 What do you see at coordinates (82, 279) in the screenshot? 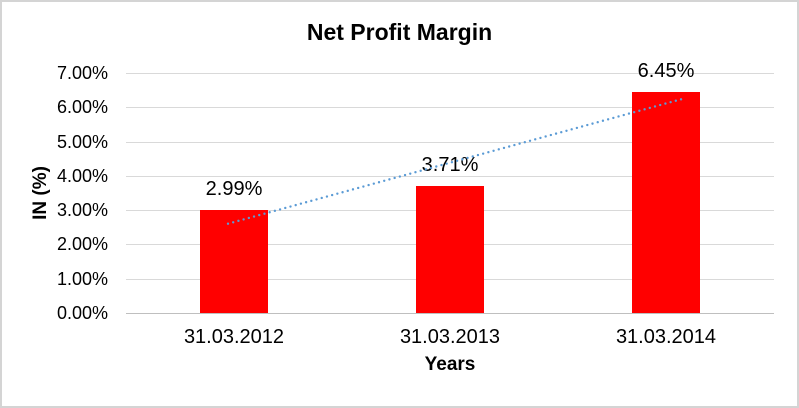
I see `y-tick-1-00: 1.00%` at bounding box center [82, 279].